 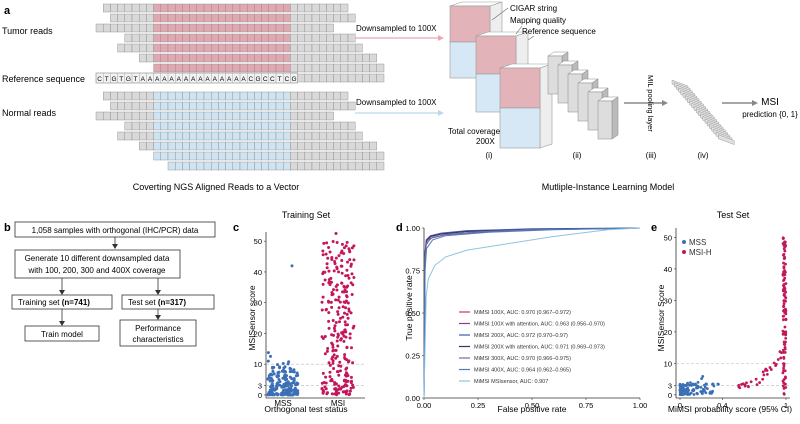 I want to click on normal-reads-label: Normal reads, so click(x=29, y=113).